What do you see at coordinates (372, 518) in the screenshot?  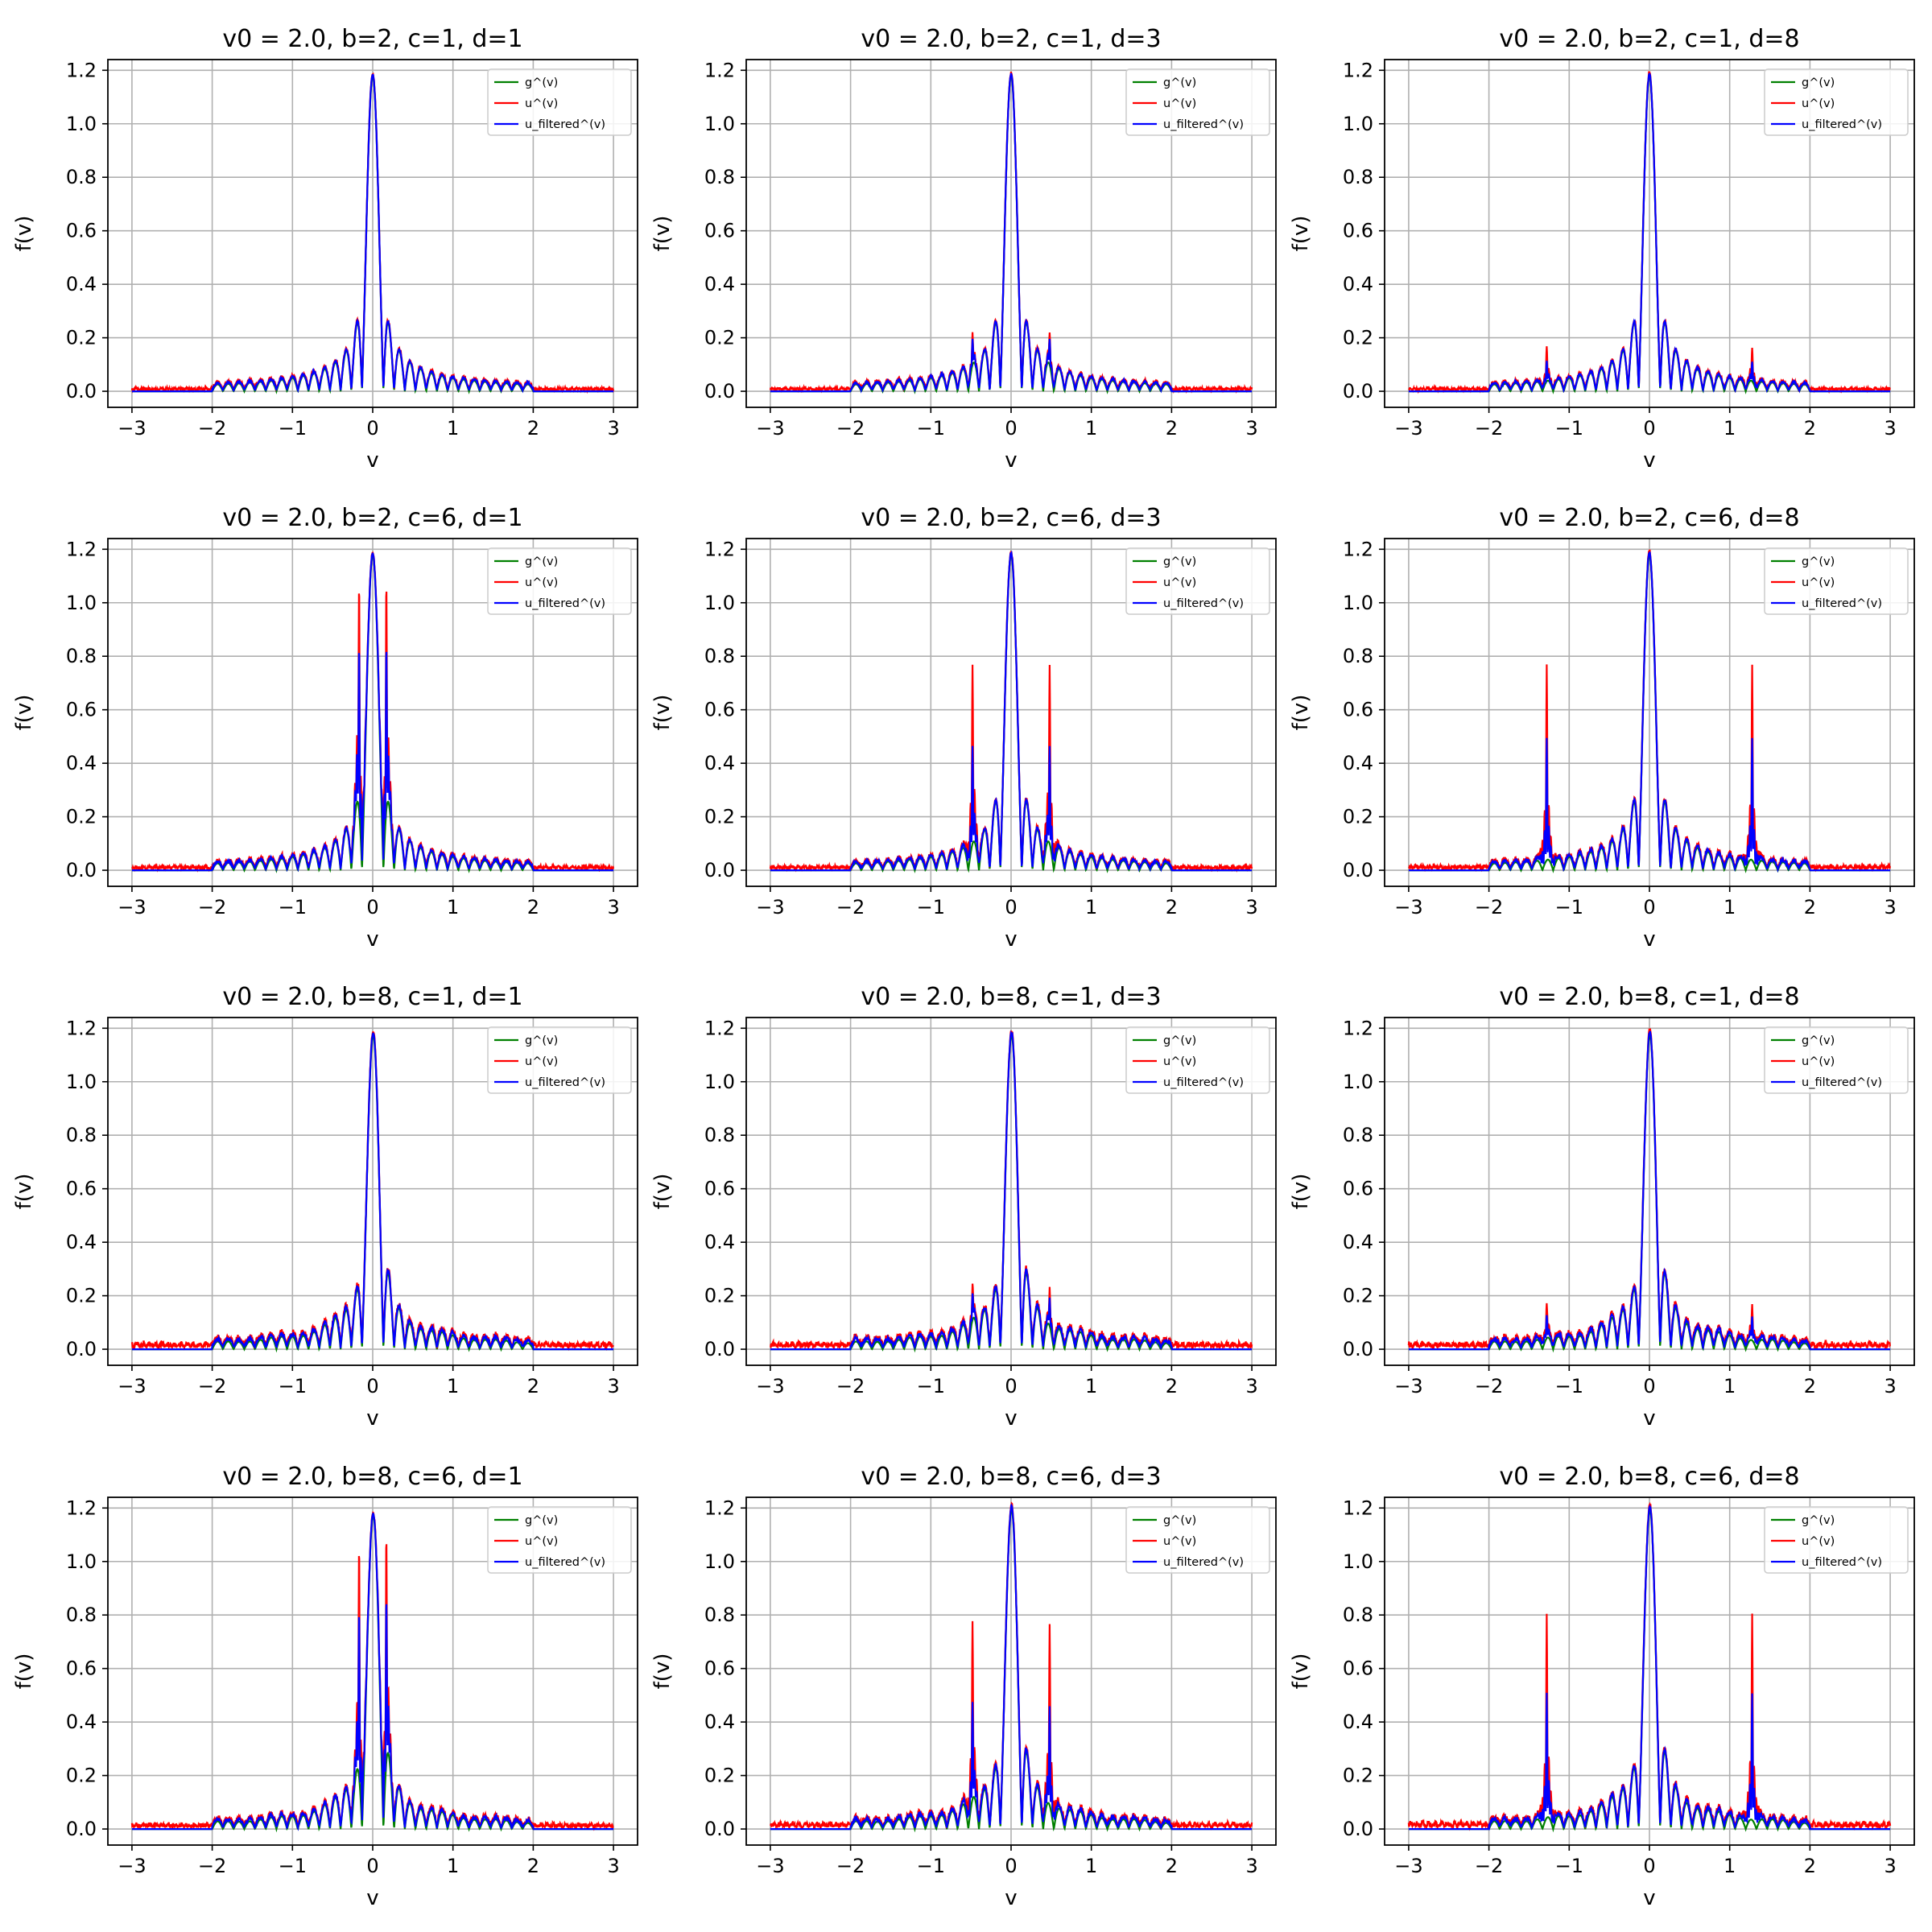 I see `chart-title: v0 = 2.0, b=2, c=6, d=1` at bounding box center [372, 518].